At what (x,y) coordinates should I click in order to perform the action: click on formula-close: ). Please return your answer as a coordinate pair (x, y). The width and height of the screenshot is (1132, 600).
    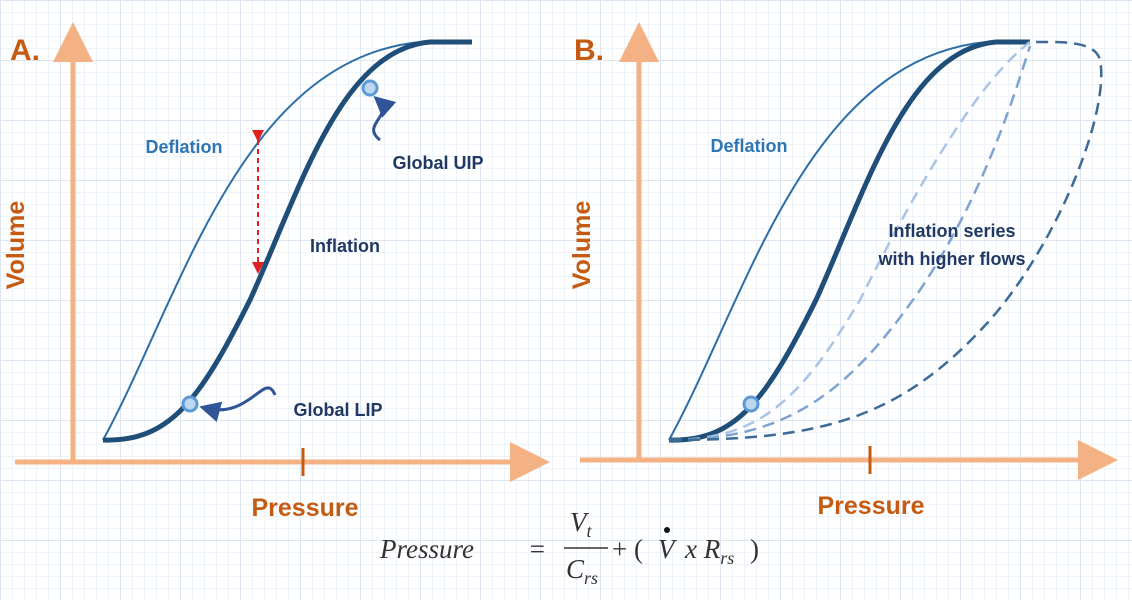
    Looking at the image, I should click on (754, 549).